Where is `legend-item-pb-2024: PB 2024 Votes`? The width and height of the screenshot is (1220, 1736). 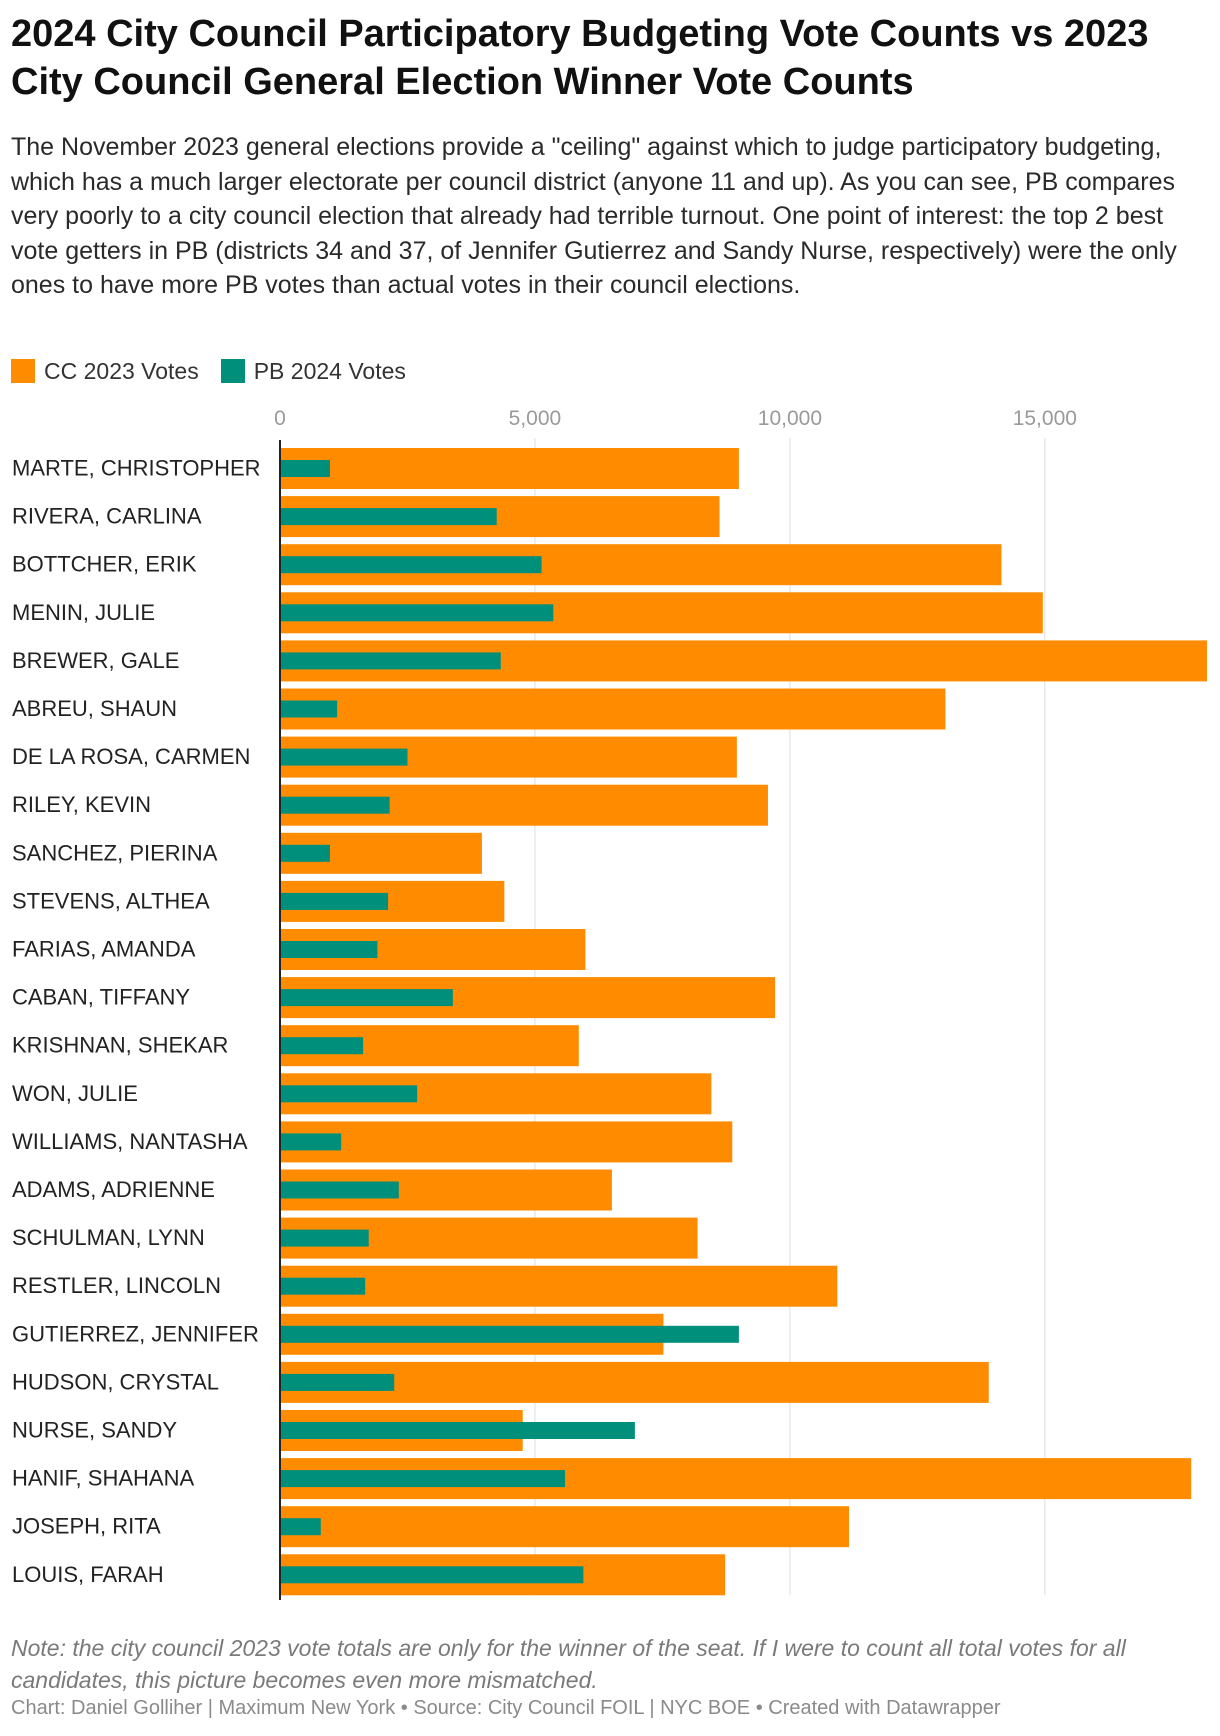
legend-item-pb-2024: PB 2024 Votes is located at coordinates (313, 371).